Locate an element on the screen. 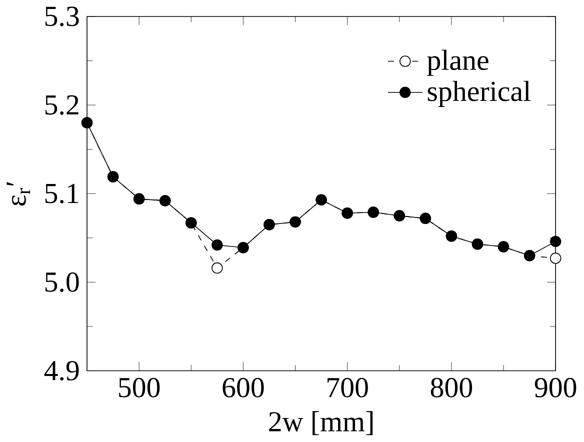 The image size is (584, 442). x-axis-title: 2w [mm] is located at coordinates (321, 423).